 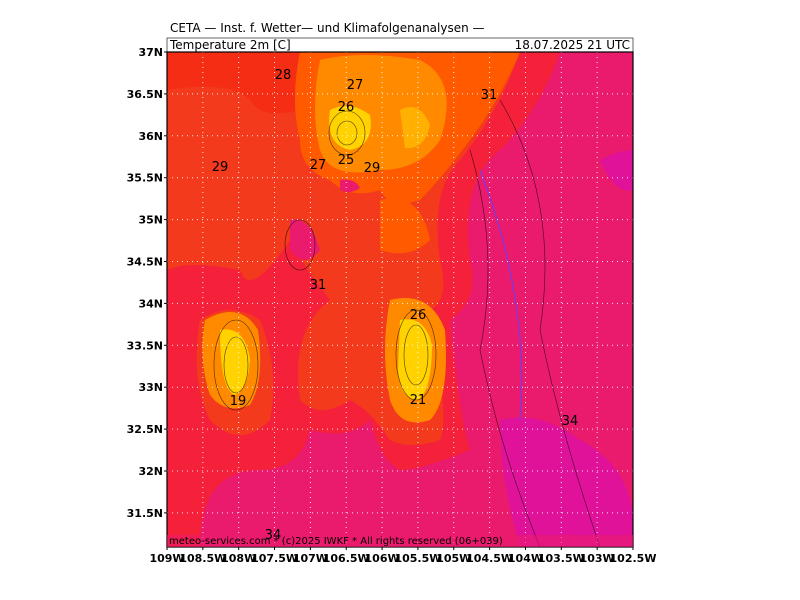 I want to click on field-label: Temperature 2m [C], so click(x=230, y=45).